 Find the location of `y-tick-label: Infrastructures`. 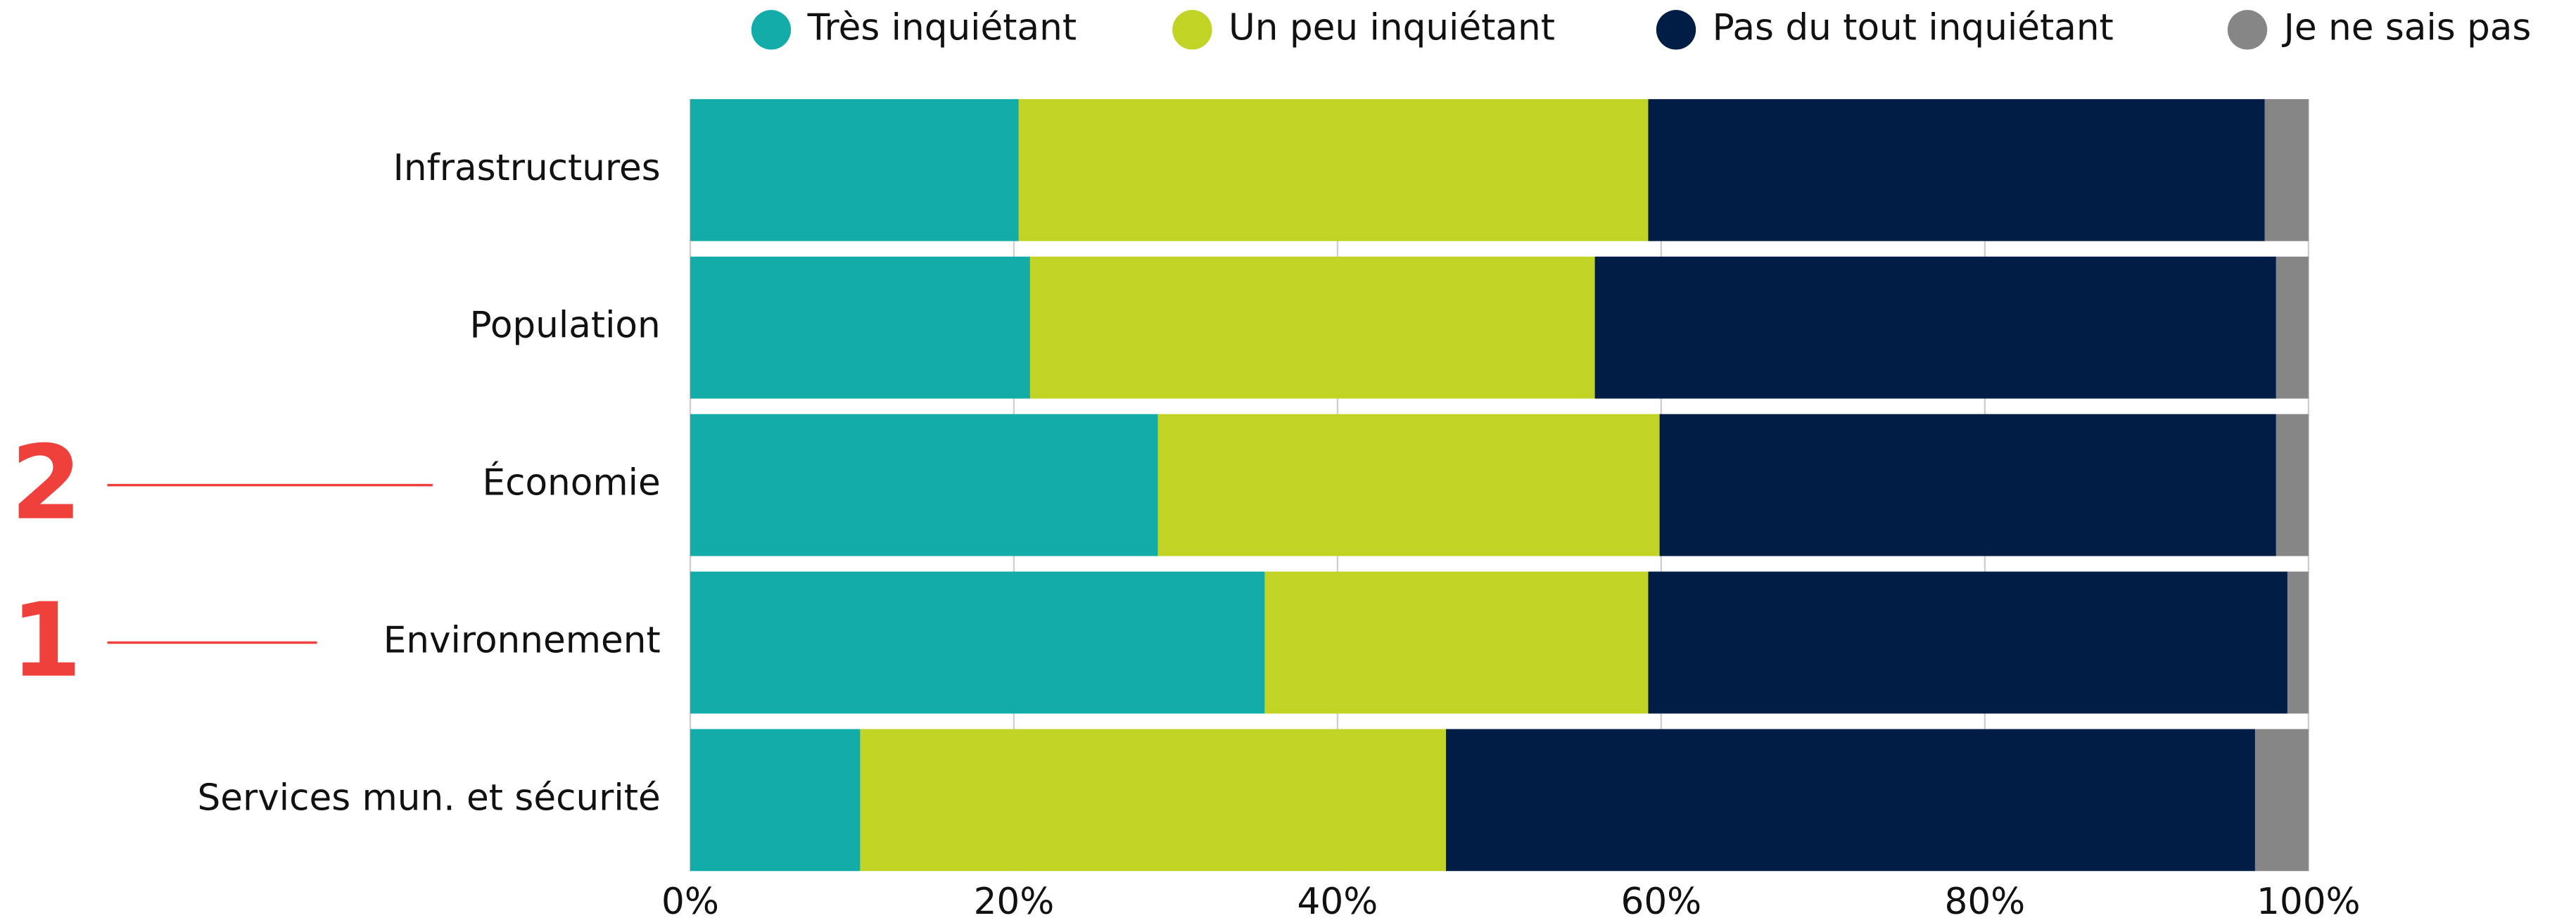

y-tick-label: Infrastructures is located at coordinates (527, 168).